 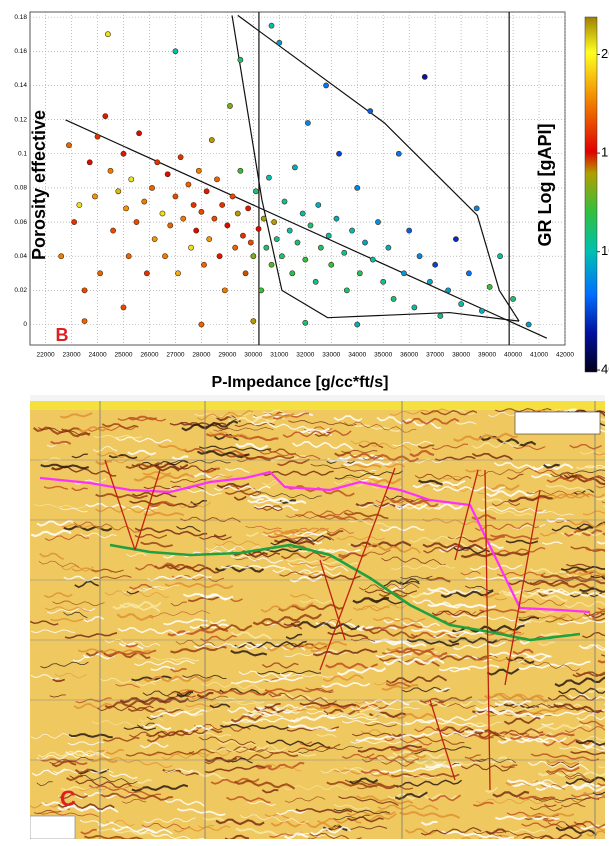 I want to click on seismic-corner-box, so click(x=52, y=827).